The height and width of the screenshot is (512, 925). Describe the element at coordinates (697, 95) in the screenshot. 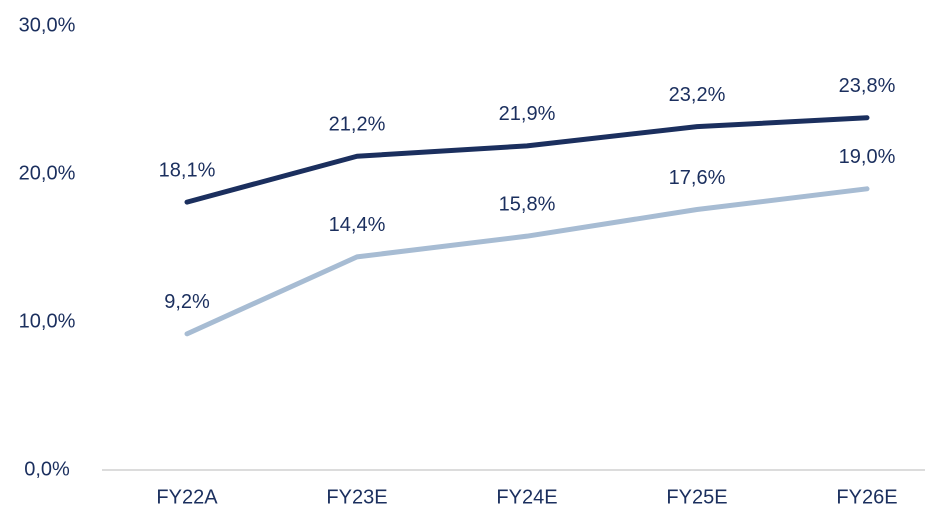

I see `data-label: 23,2%` at that location.